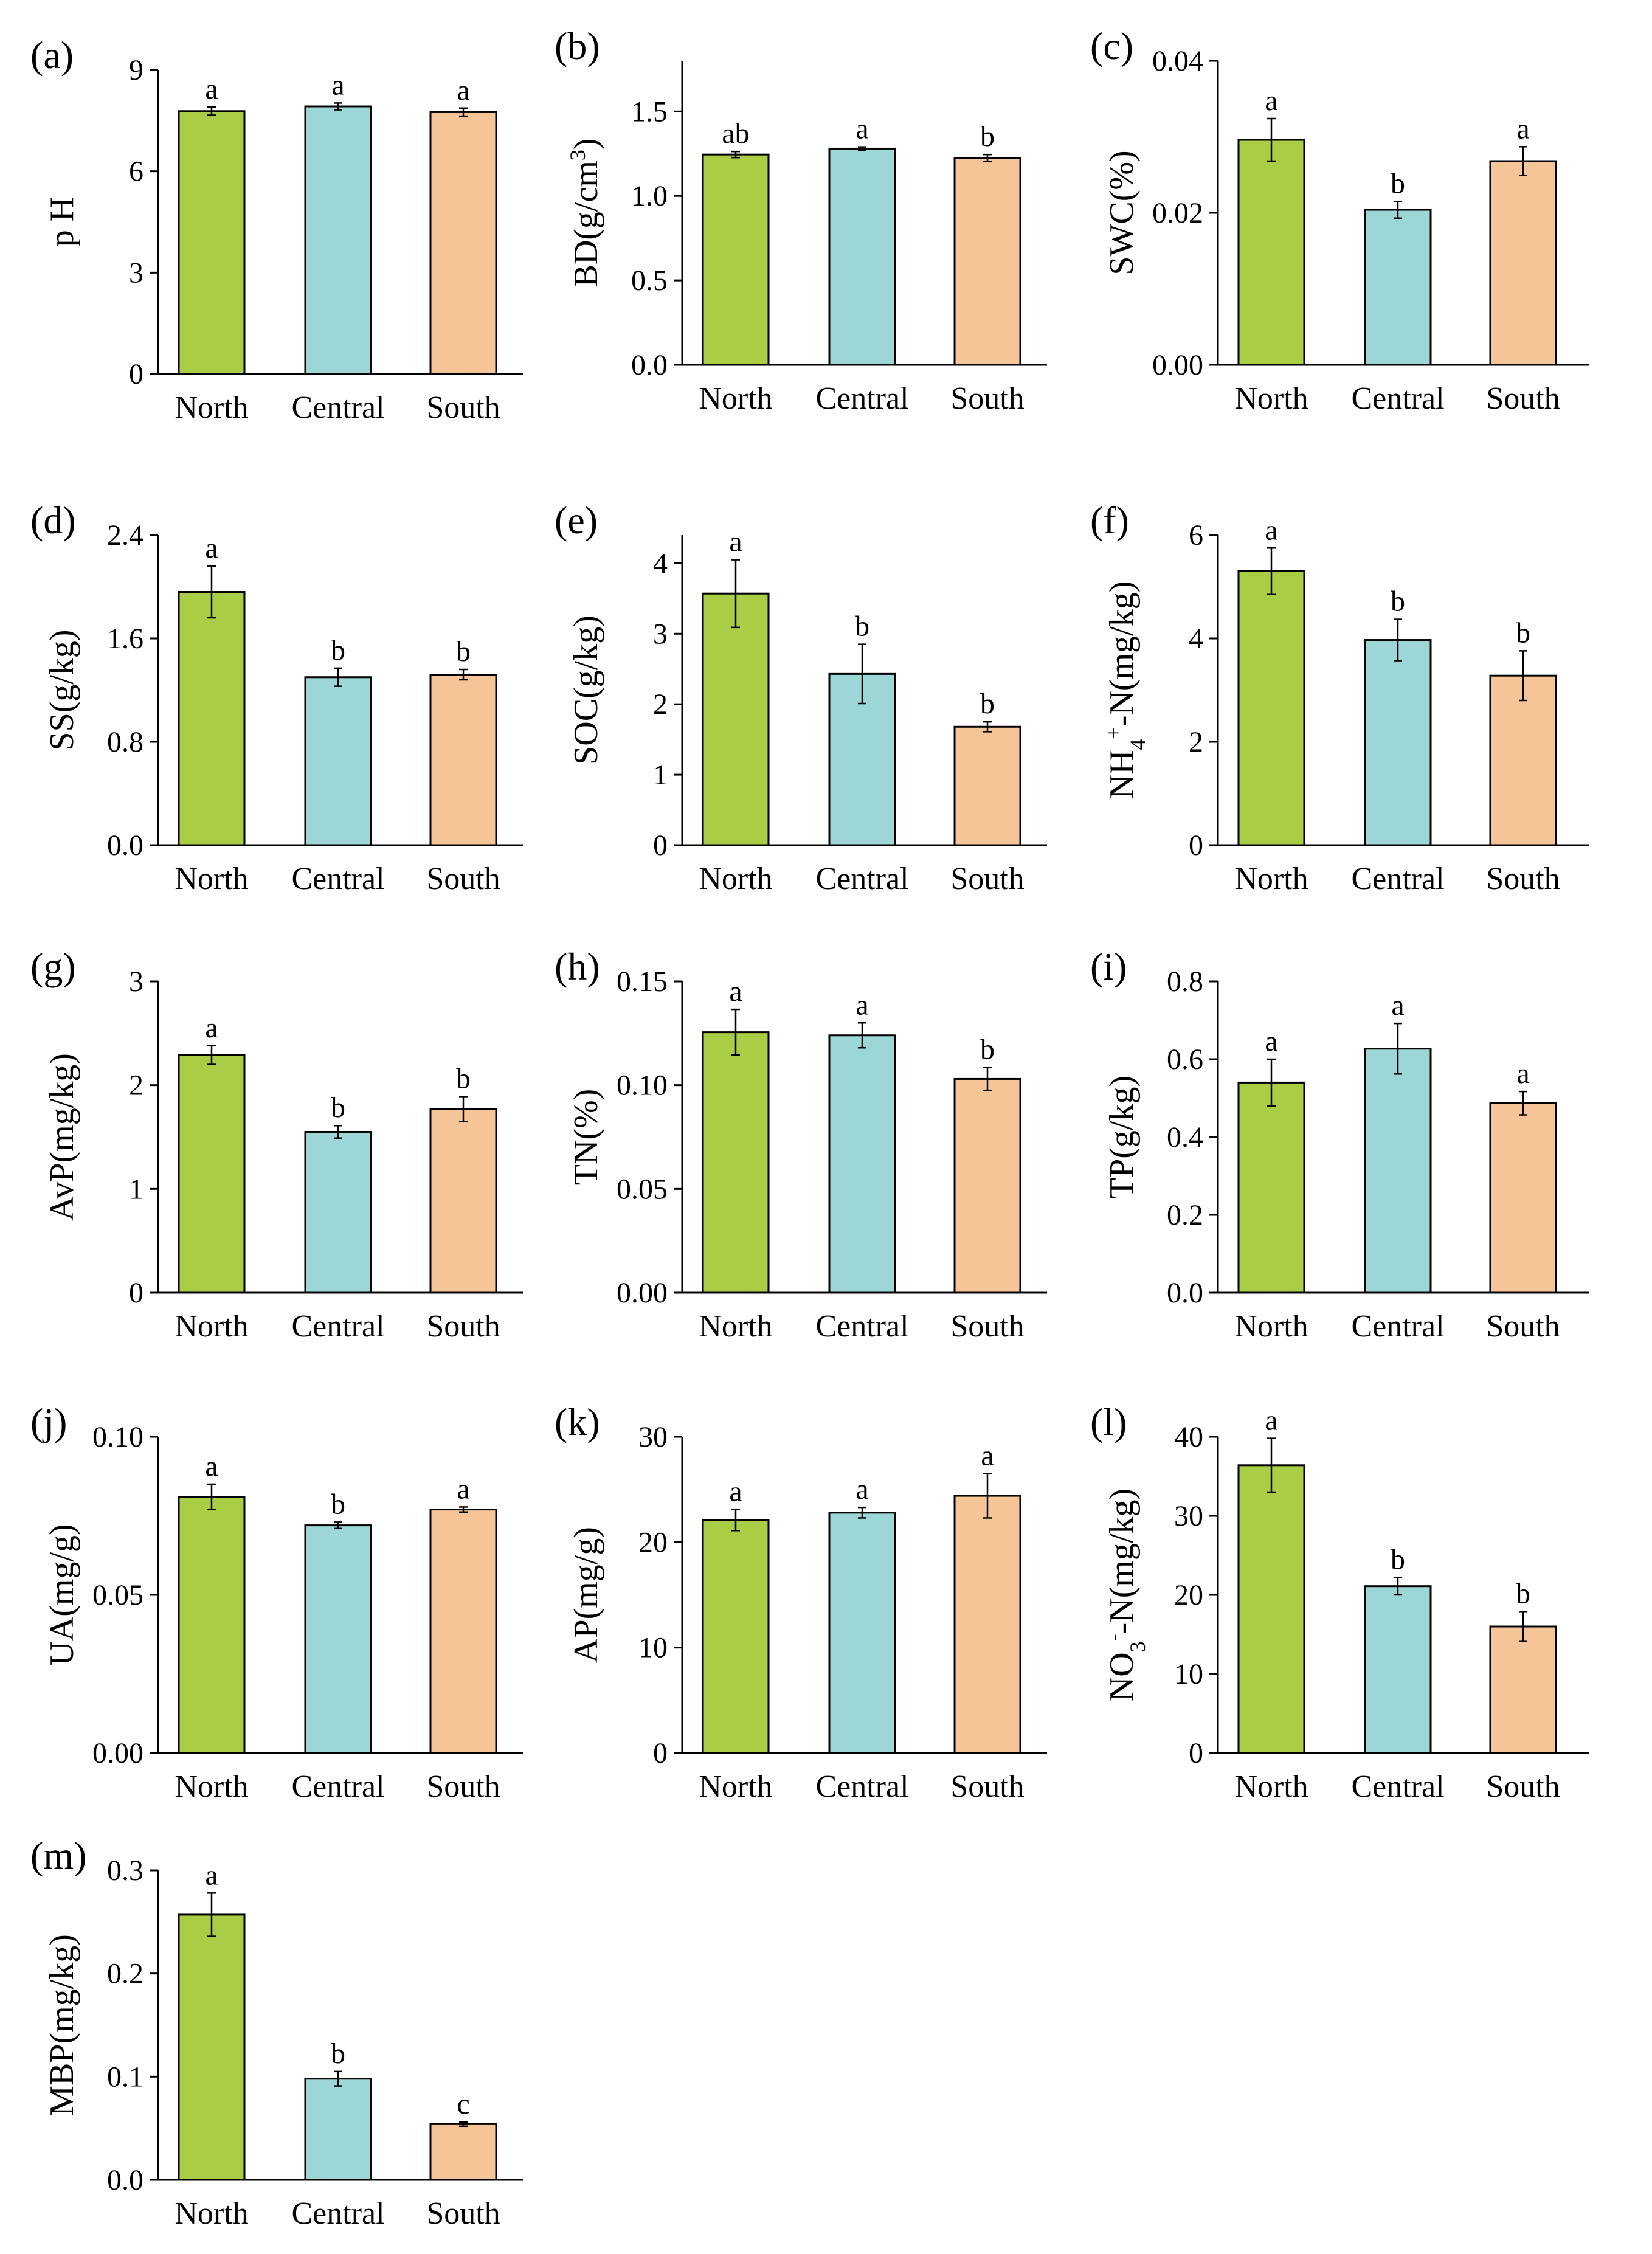 This screenshot has width=1652, height=2254. I want to click on y-tick-label: 0.00, so click(642, 1293).